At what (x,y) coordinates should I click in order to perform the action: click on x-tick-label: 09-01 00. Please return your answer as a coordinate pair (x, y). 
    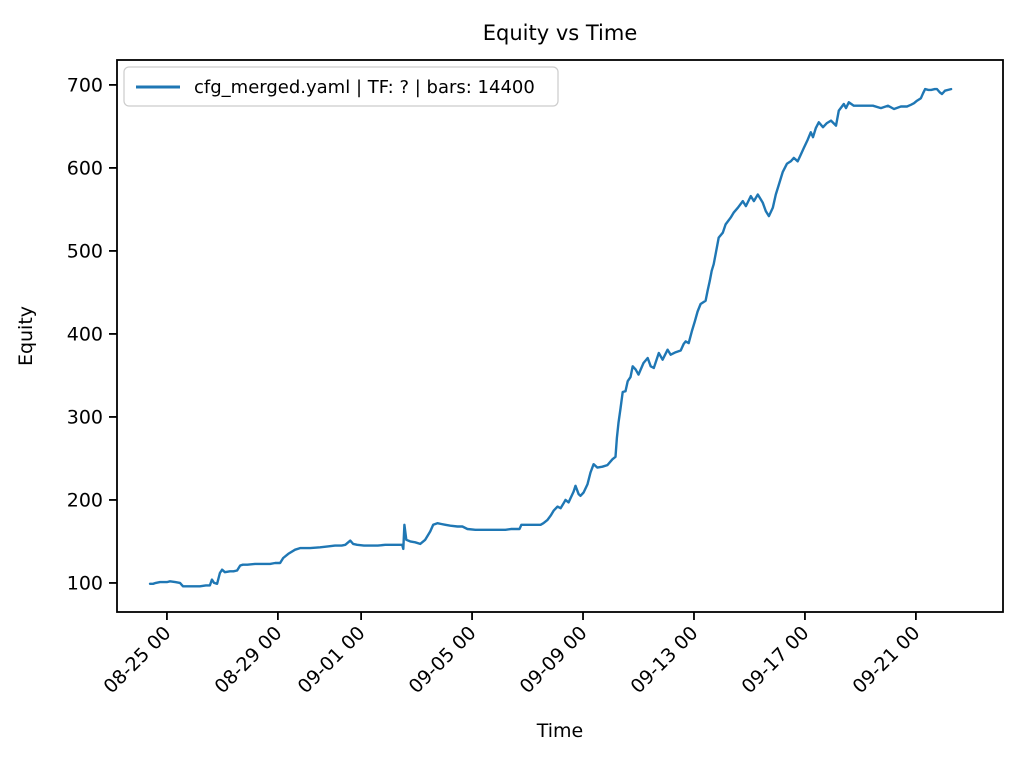
    Looking at the image, I should click on (332, 660).